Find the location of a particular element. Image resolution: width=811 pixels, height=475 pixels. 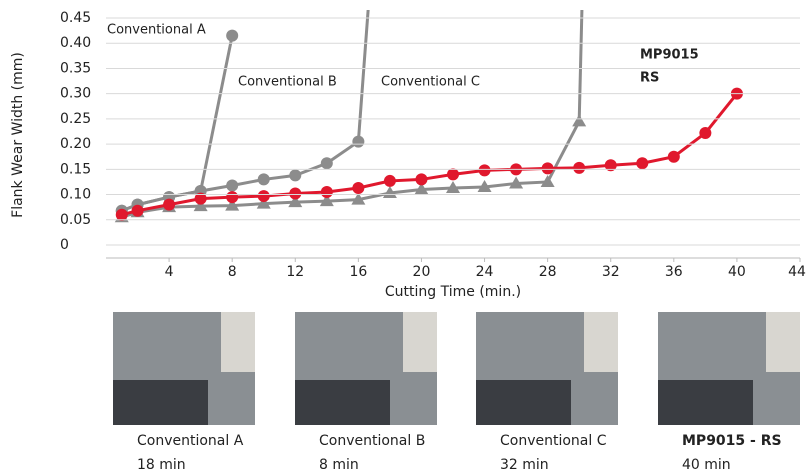

x-tick-label: 36 is located at coordinates (674, 272).